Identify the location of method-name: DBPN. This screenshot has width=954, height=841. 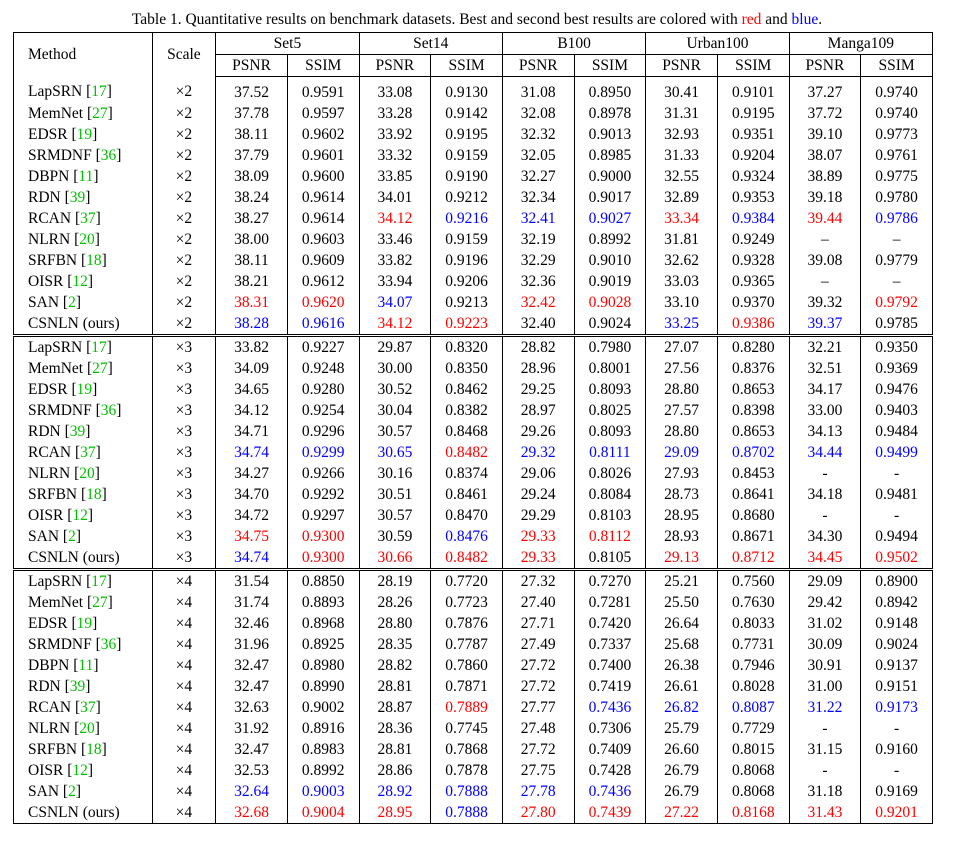
(49, 665).